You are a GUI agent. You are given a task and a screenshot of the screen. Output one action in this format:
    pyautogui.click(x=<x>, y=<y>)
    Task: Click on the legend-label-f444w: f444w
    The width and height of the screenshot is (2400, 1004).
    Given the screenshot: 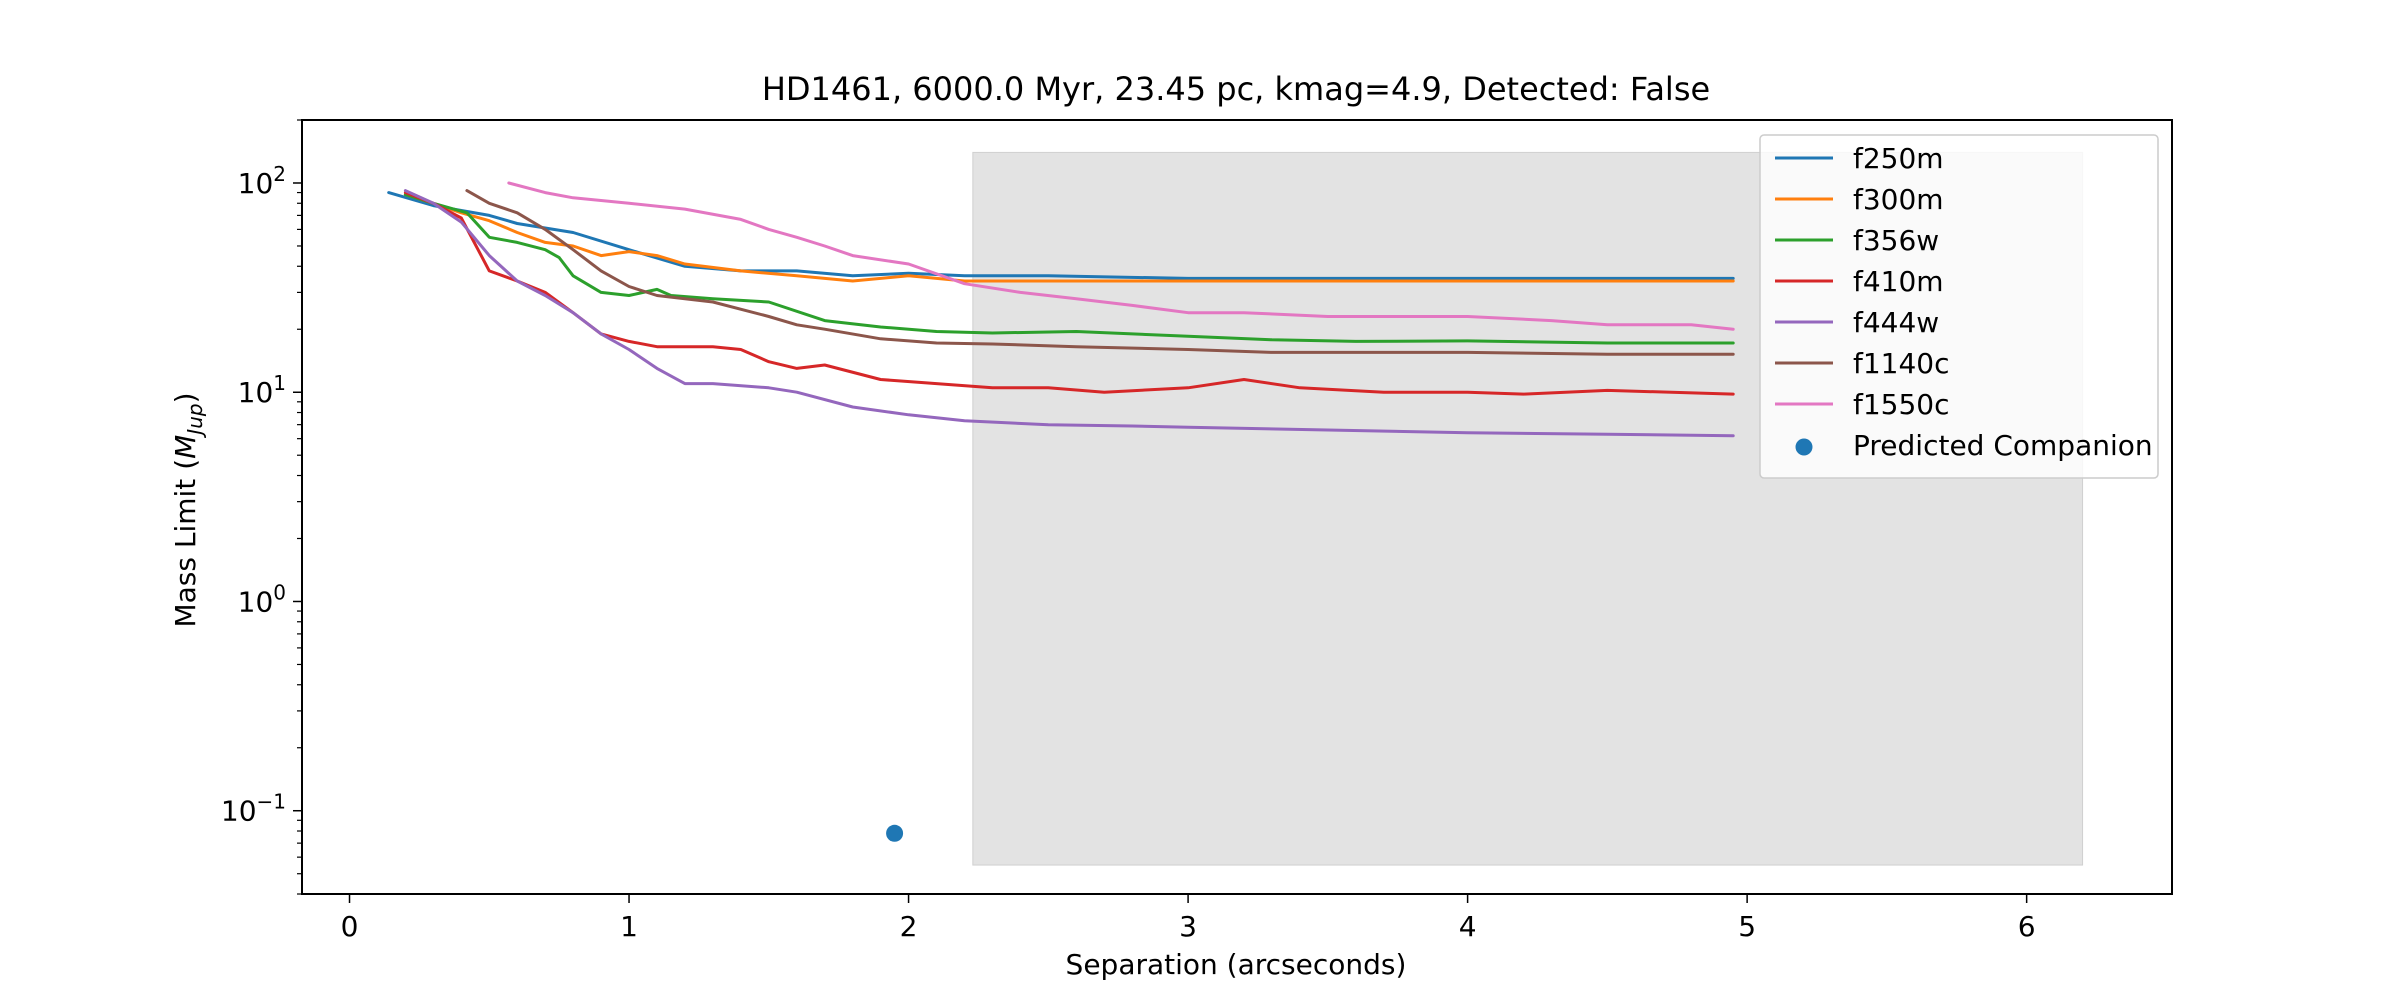 What is the action you would take?
    pyautogui.click(x=1896, y=322)
    